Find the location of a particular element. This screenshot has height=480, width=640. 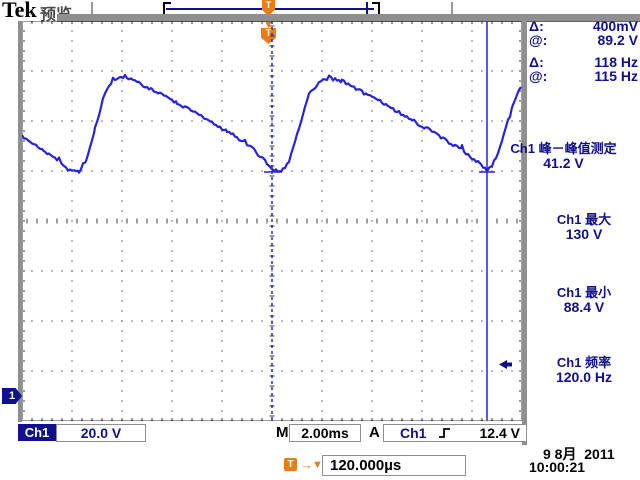

trigger-source: Ch1 is located at coordinates (413, 433).